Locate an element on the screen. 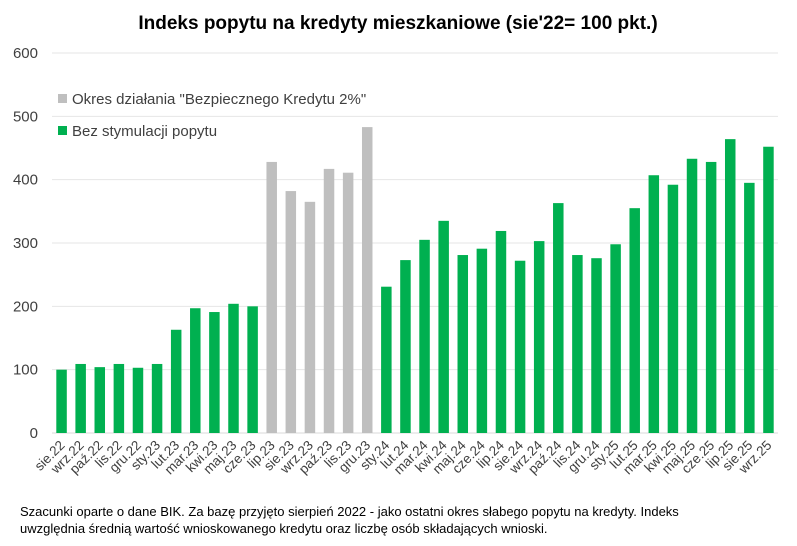  bar-paź.22 is located at coordinates (100, 400).